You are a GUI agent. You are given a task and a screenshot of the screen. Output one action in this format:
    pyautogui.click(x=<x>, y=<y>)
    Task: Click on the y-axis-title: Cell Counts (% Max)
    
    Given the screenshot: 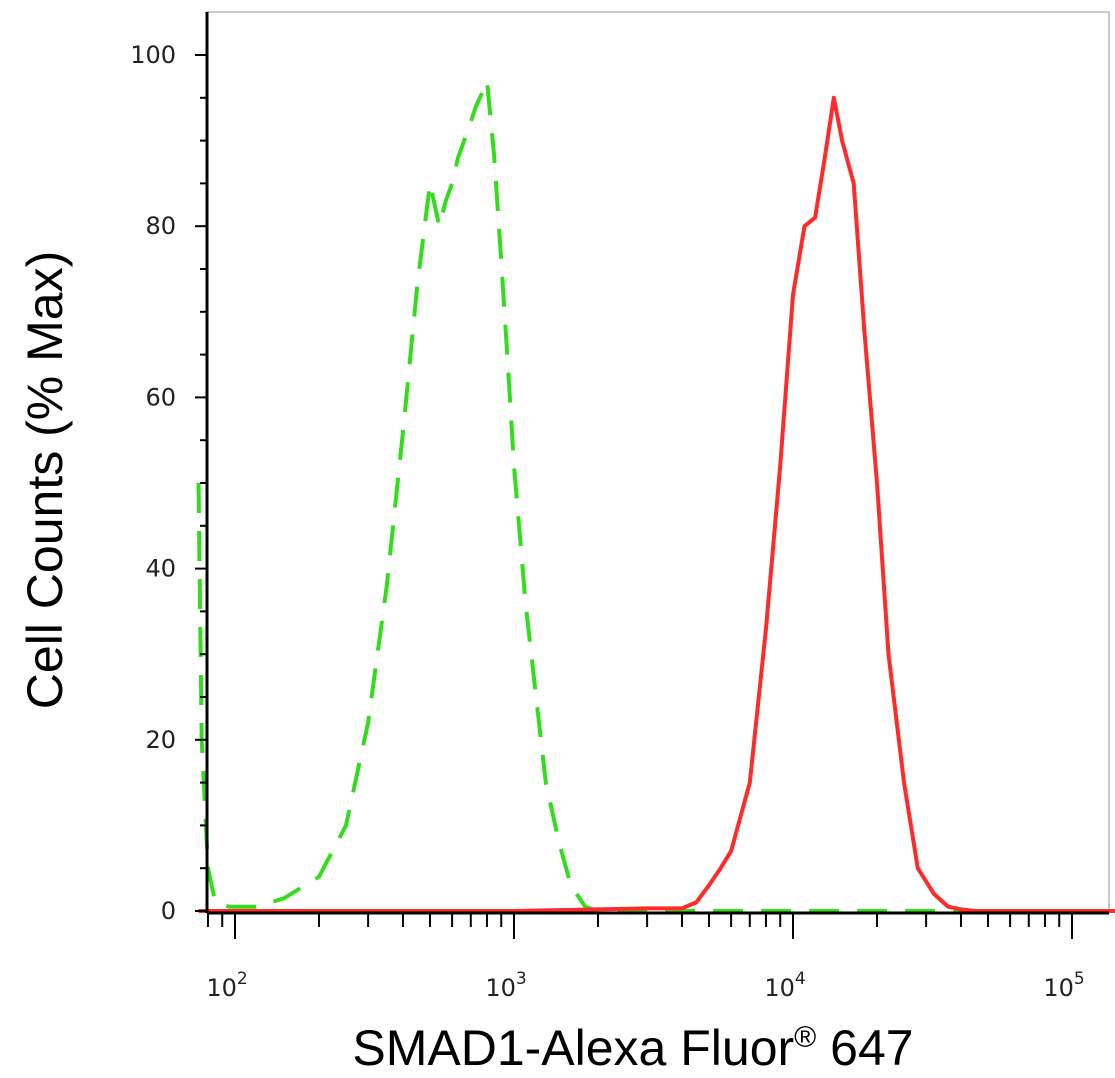 What is the action you would take?
    pyautogui.click(x=45, y=480)
    